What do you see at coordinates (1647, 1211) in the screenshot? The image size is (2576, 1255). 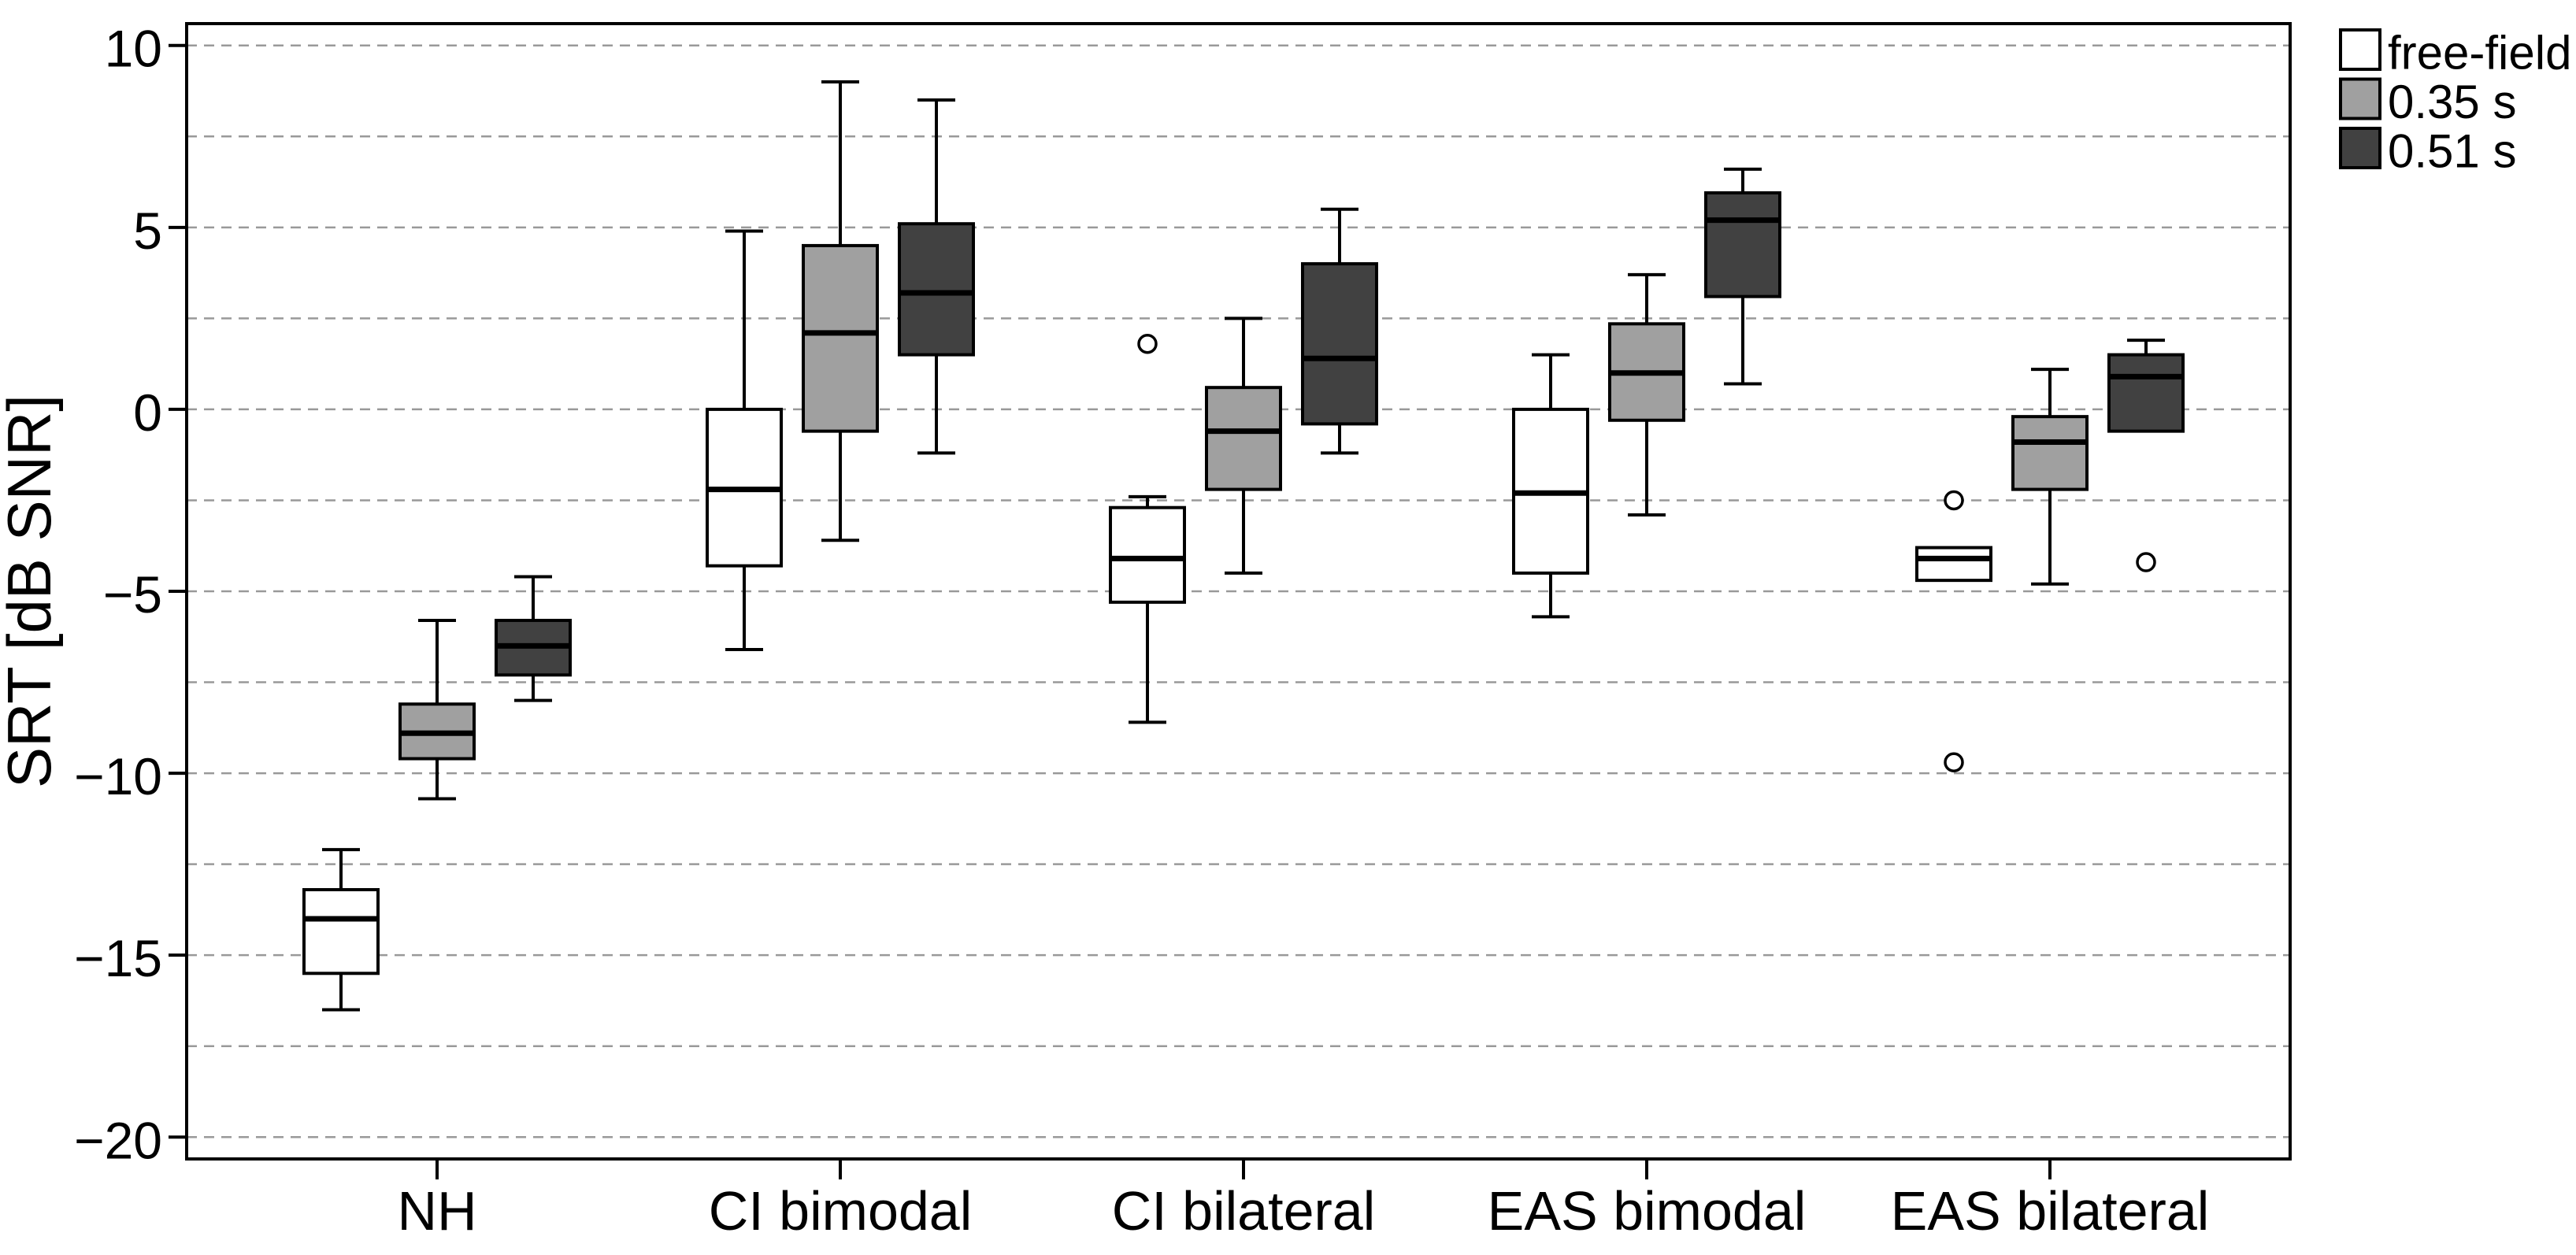 I see `x-axis-category-label: EAS bimodal` at bounding box center [1647, 1211].